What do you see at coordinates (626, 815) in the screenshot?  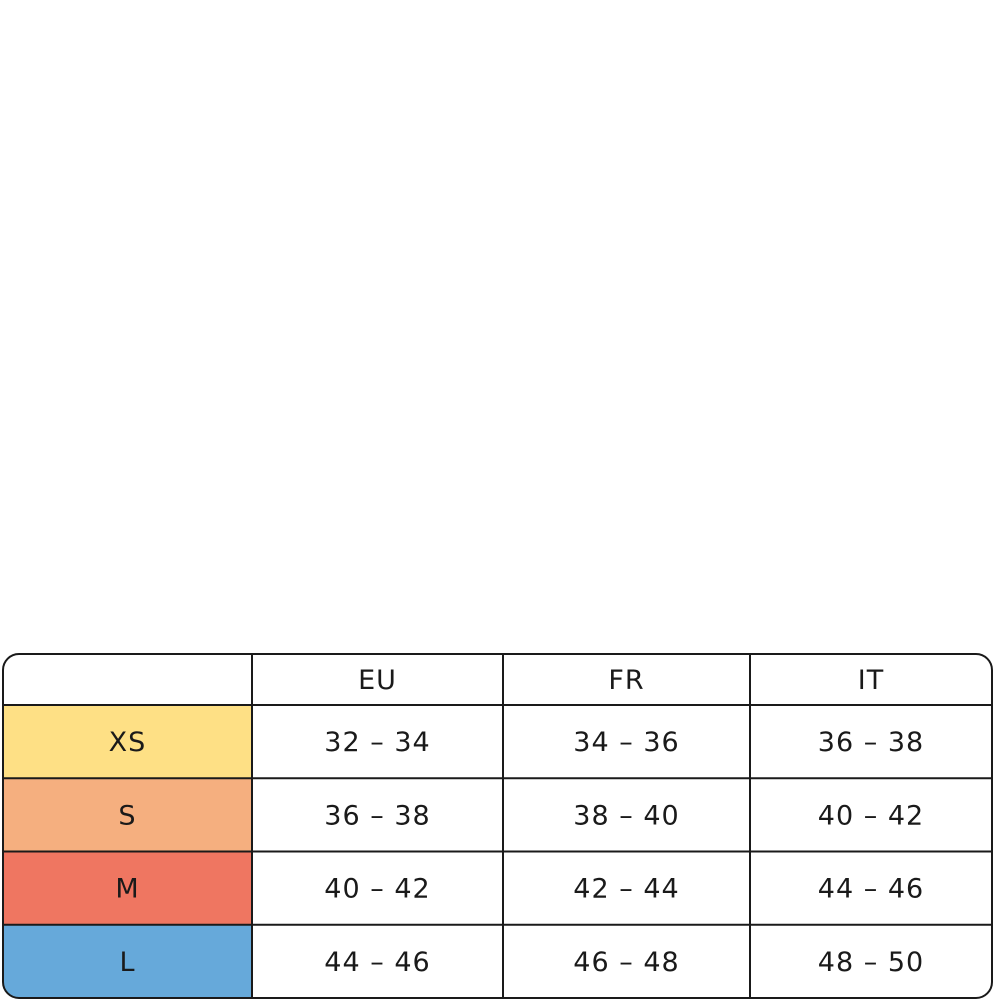 I see `size-range: 38 – 40` at bounding box center [626, 815].